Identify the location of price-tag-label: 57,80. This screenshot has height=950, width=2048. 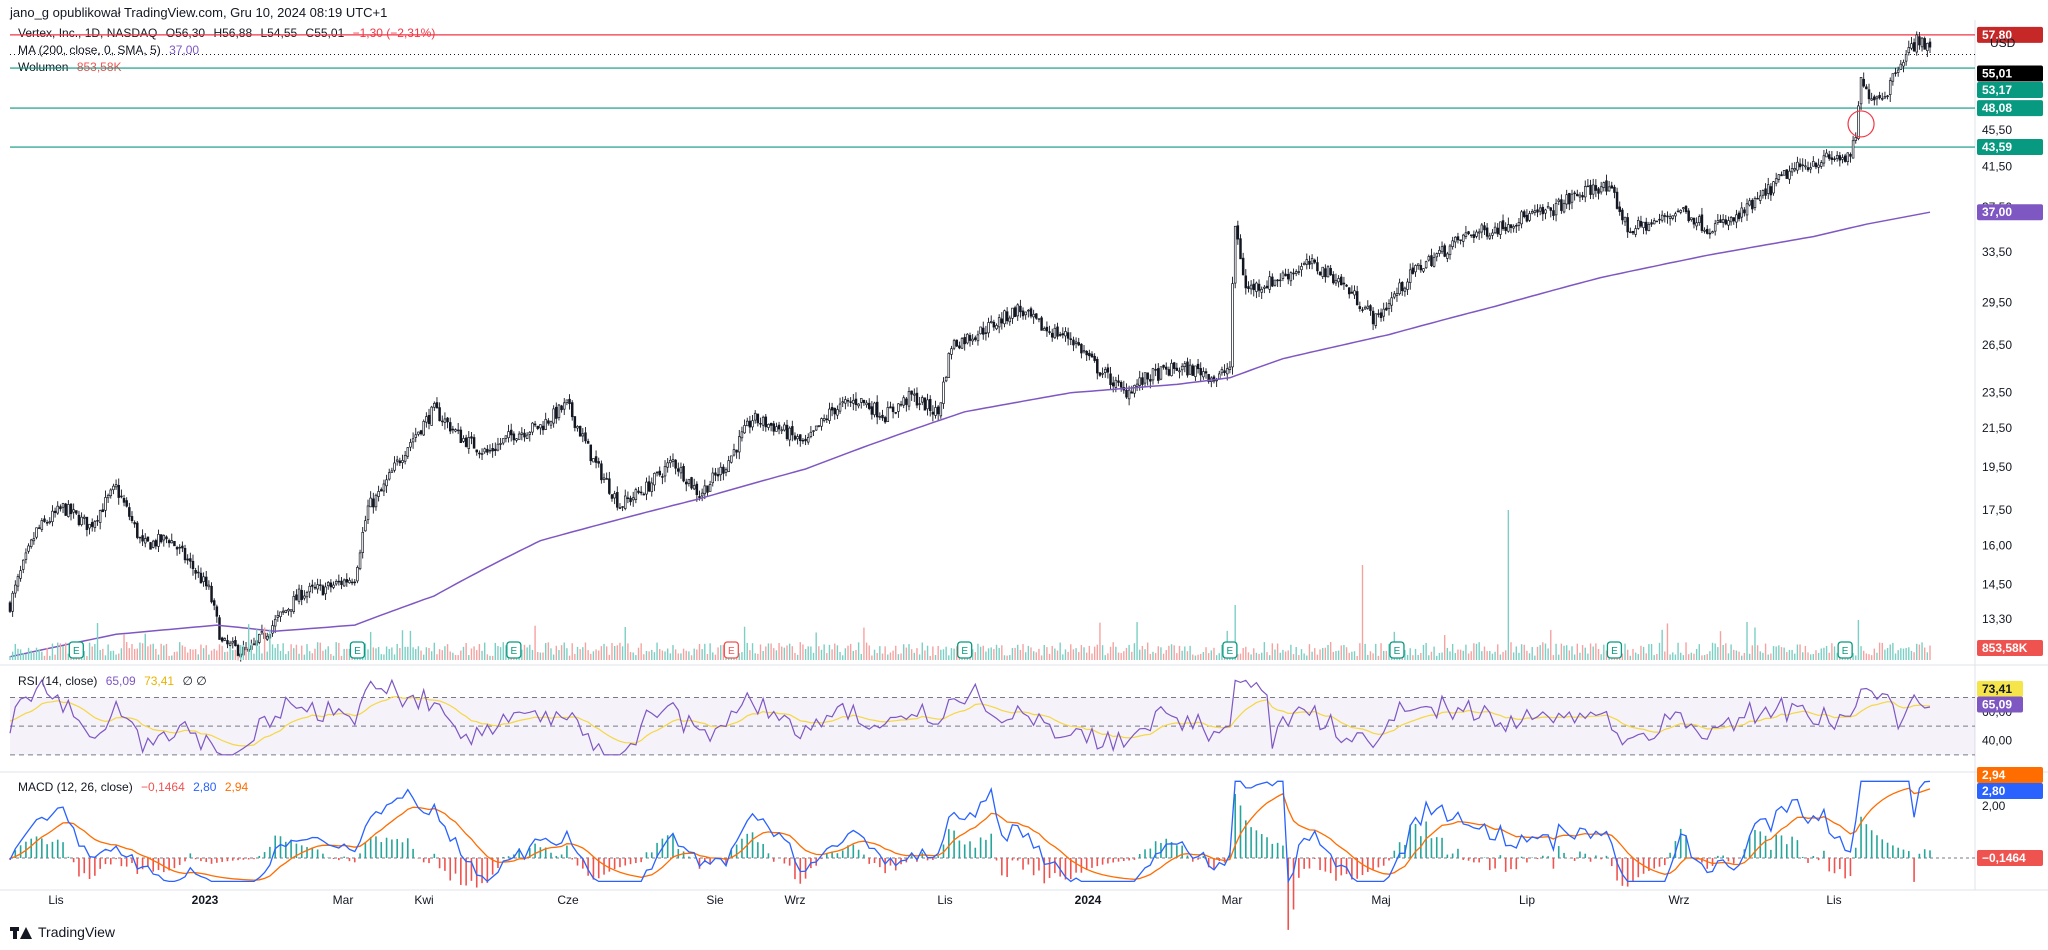
(1997, 35).